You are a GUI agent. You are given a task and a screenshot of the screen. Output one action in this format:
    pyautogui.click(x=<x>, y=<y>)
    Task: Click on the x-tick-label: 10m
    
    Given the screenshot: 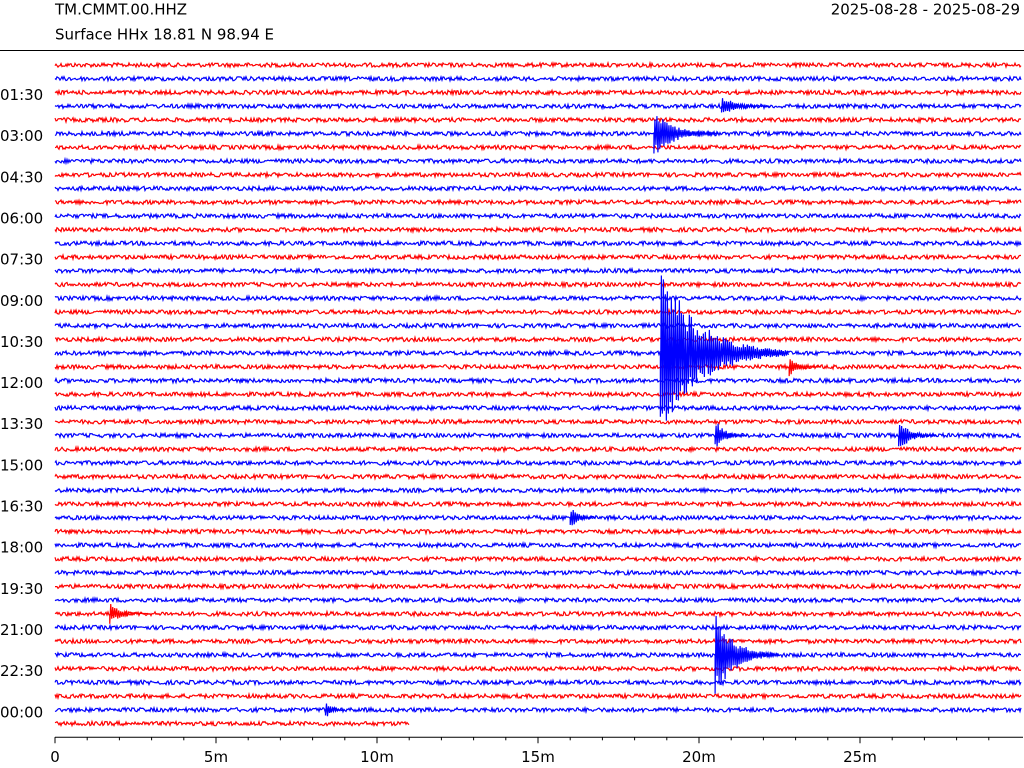 What is the action you would take?
    pyautogui.click(x=377, y=757)
    